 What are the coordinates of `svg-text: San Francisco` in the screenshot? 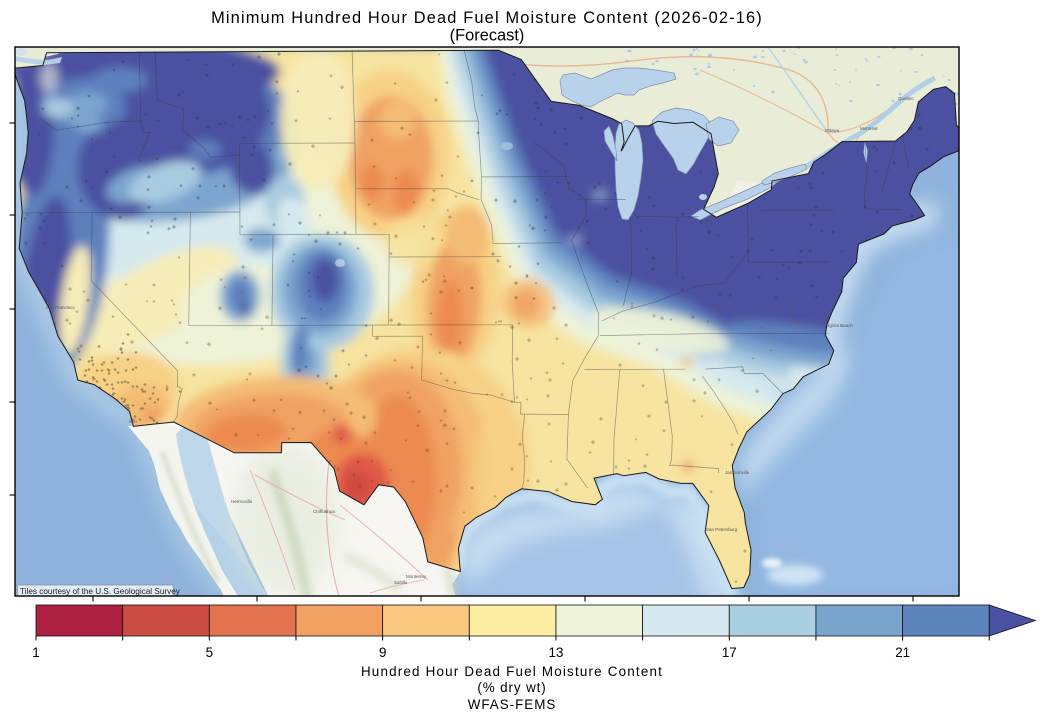 It's located at (60, 307).